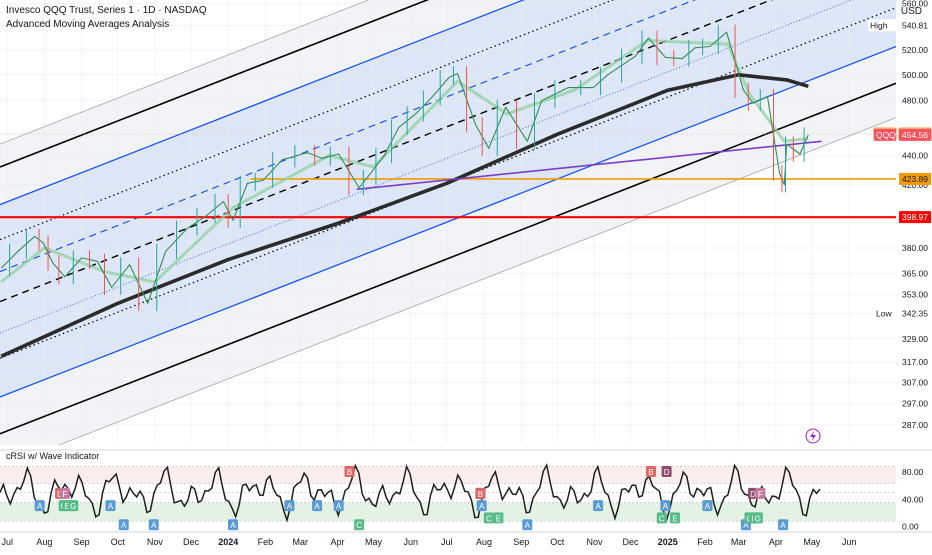  I want to click on wave-marker-label: B, so click(349, 472).